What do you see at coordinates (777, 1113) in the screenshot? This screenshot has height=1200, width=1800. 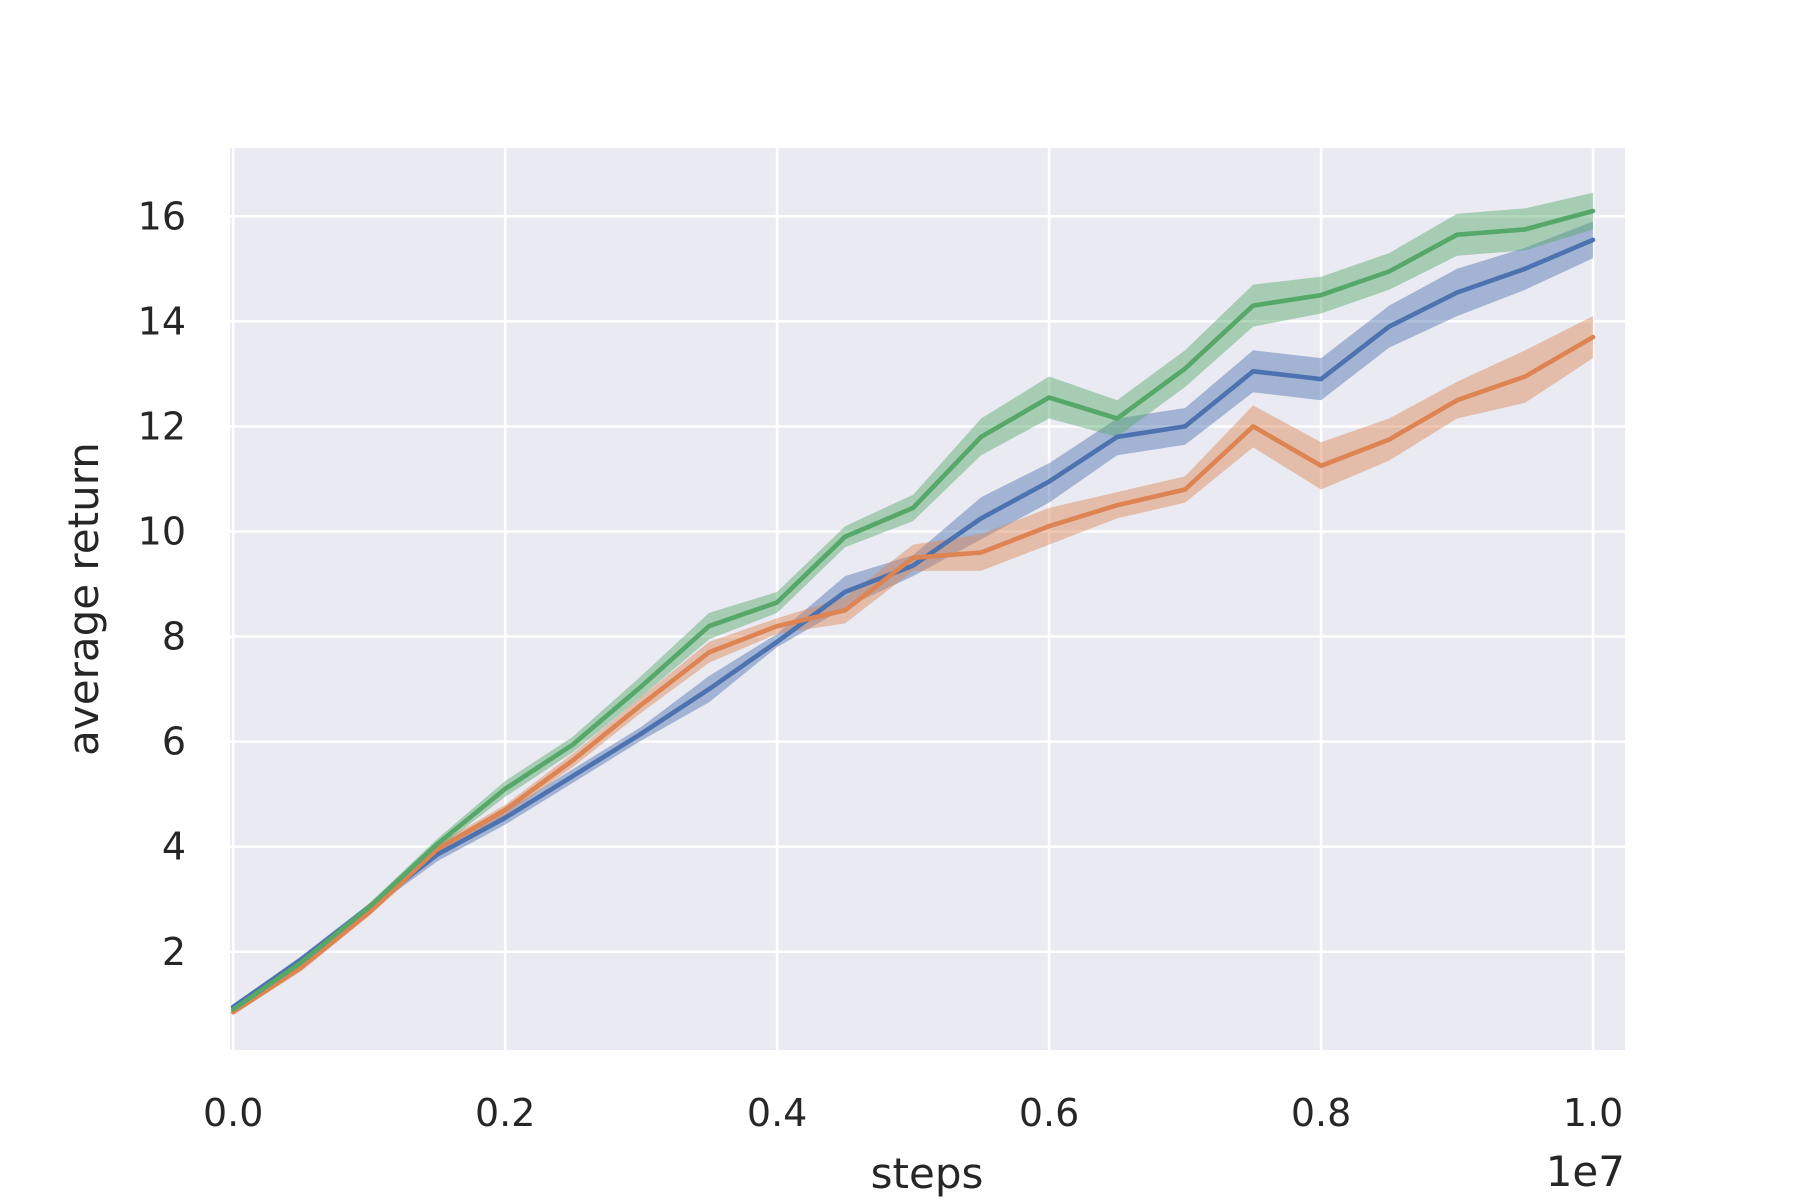 I see `x-tick-label: 0.4` at bounding box center [777, 1113].